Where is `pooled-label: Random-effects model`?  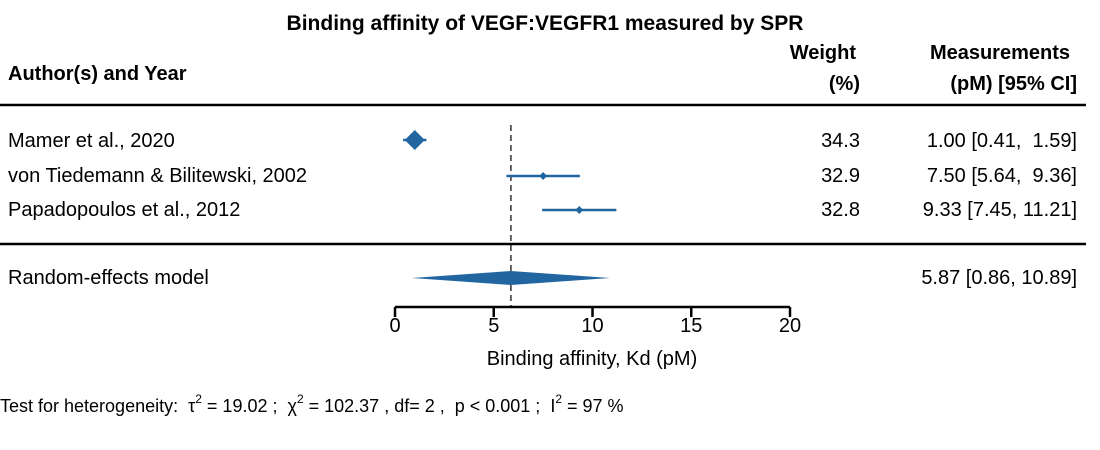
pooled-label: Random-effects model is located at coordinates (108, 278).